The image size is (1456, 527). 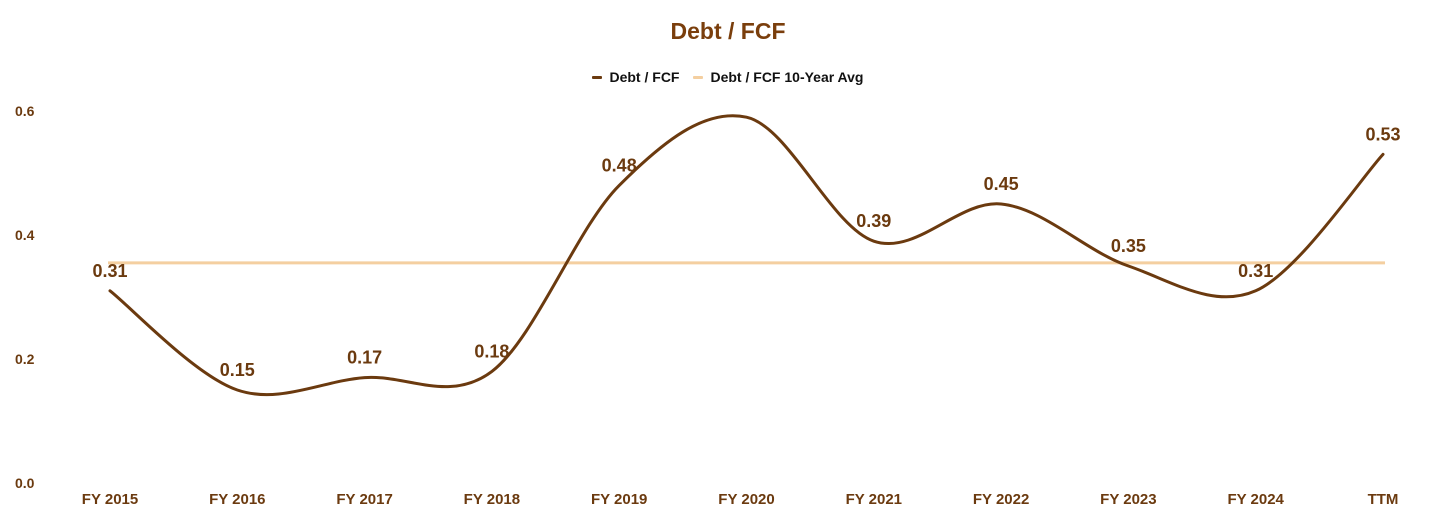 What do you see at coordinates (1128, 499) in the screenshot?
I see `x-tick-label: FY 2023` at bounding box center [1128, 499].